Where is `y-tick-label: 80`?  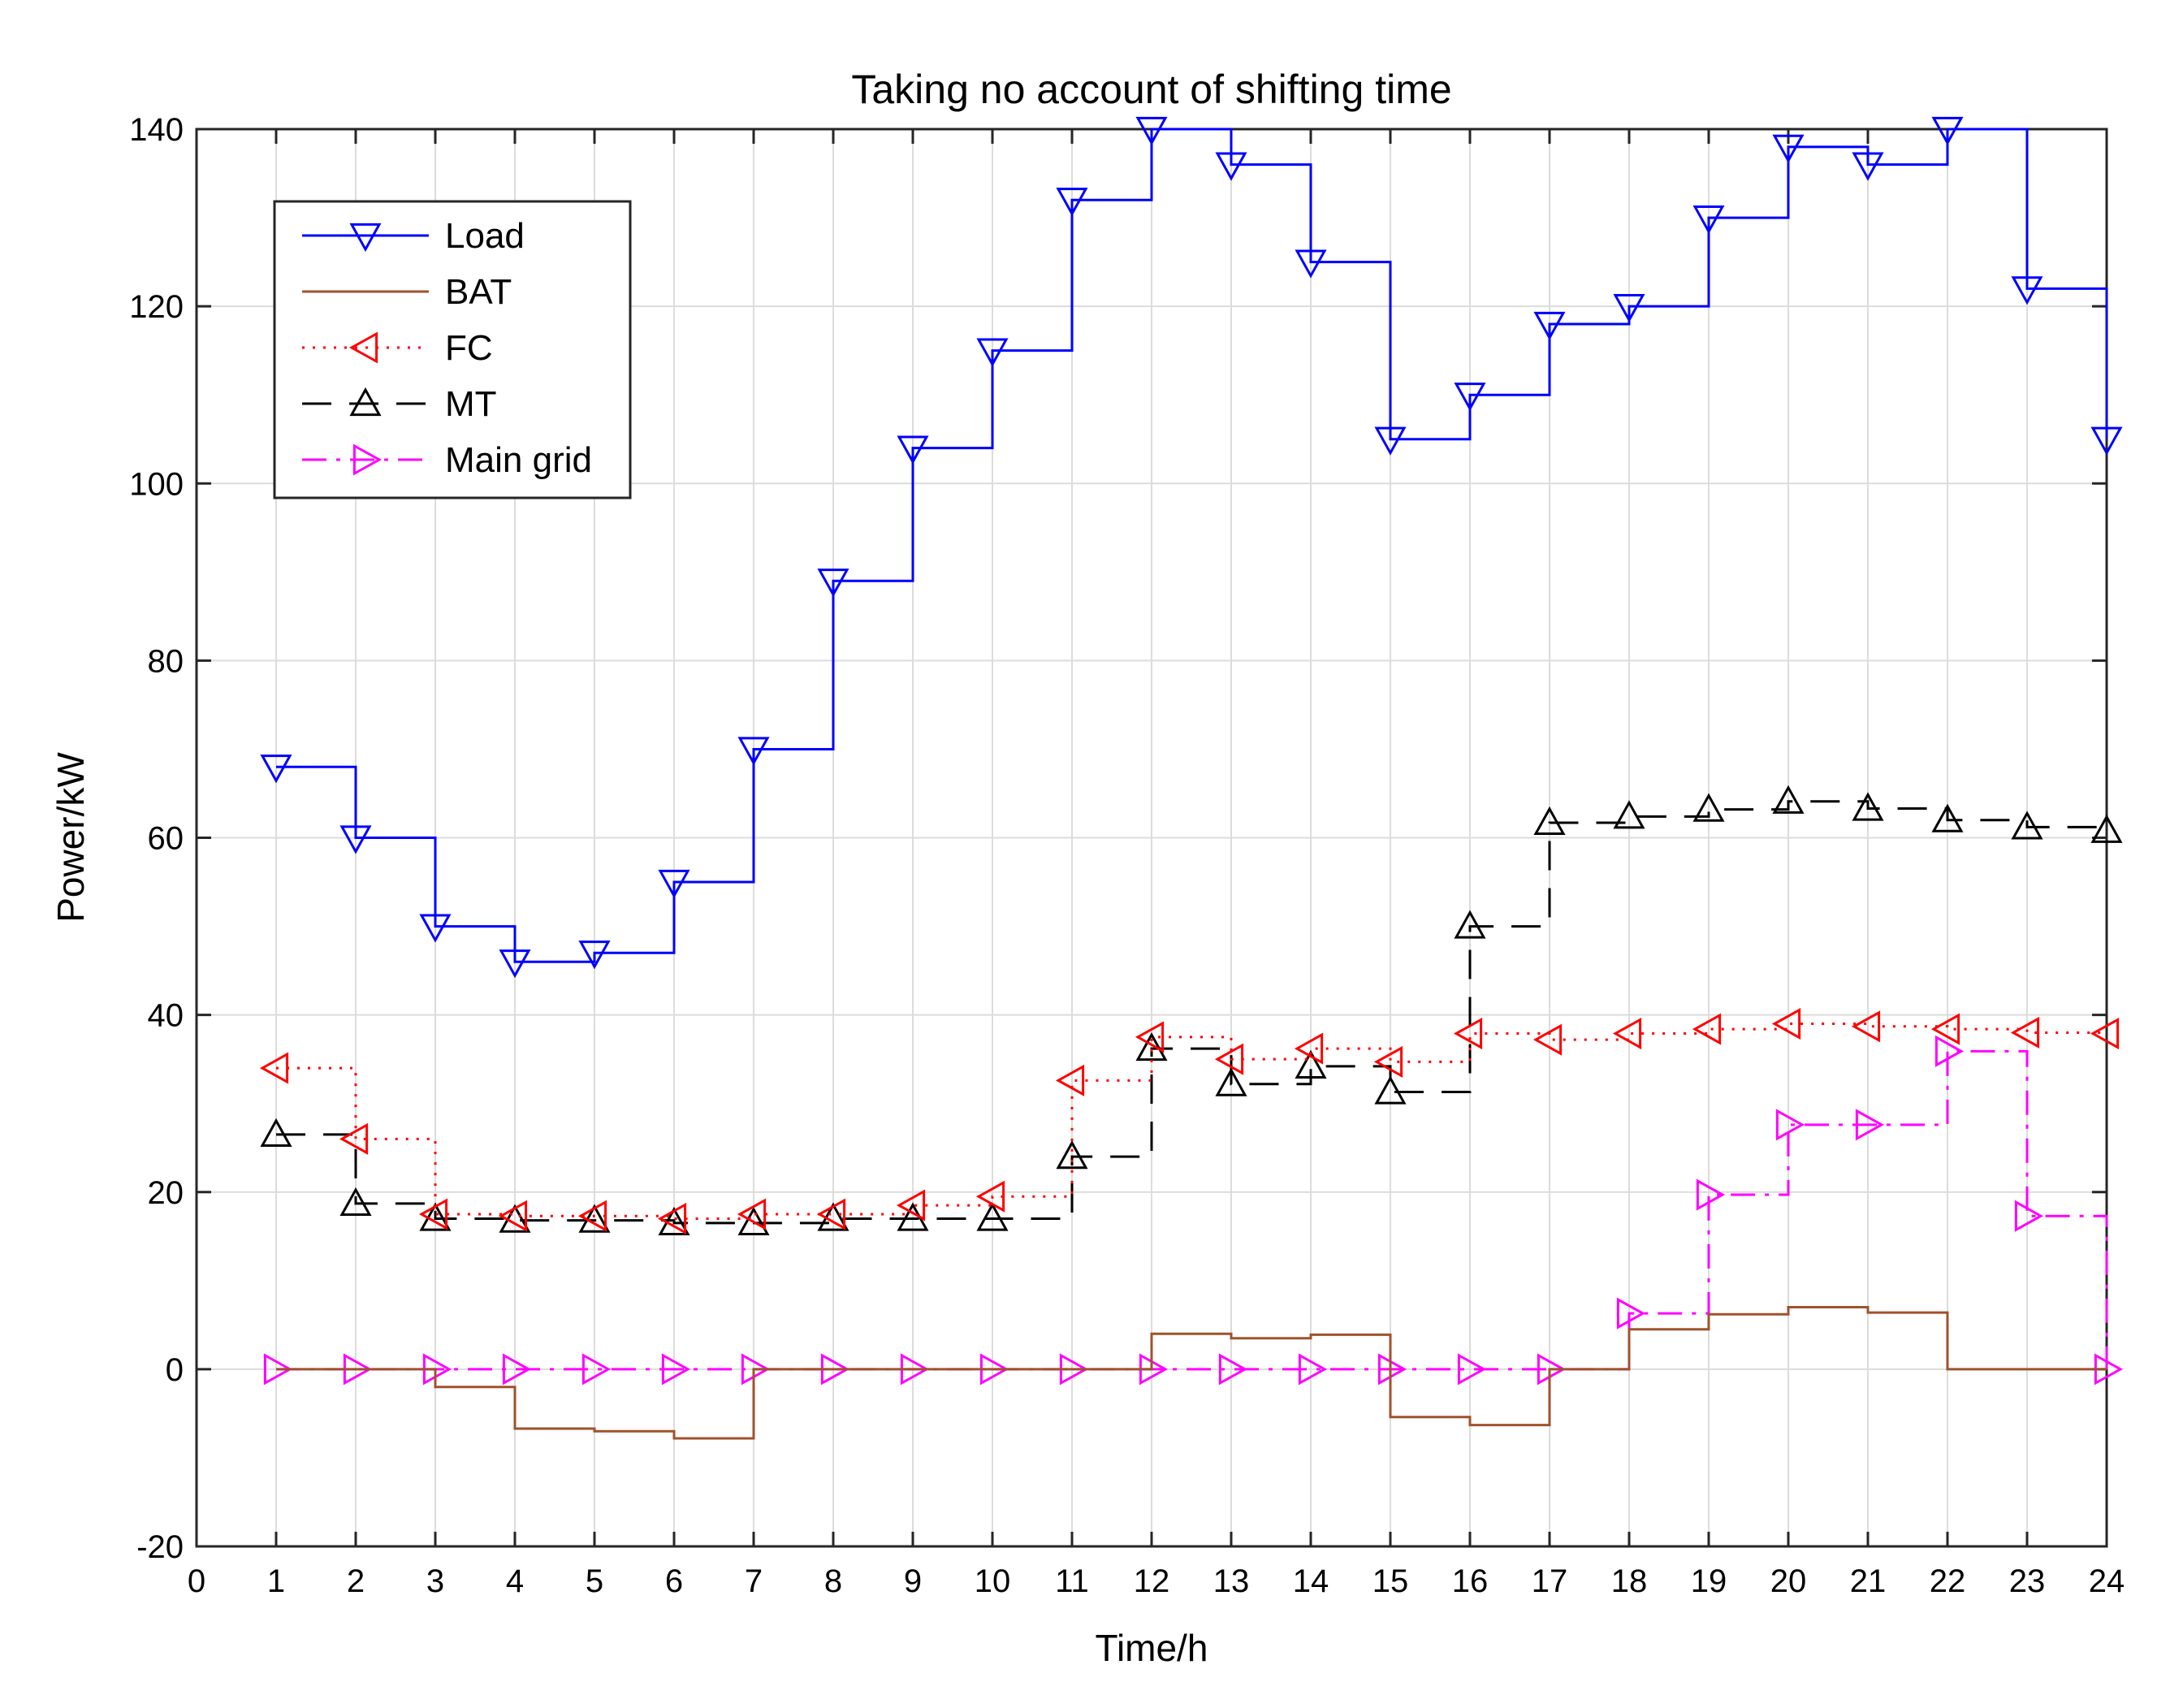
y-tick-label: 80 is located at coordinates (166, 661).